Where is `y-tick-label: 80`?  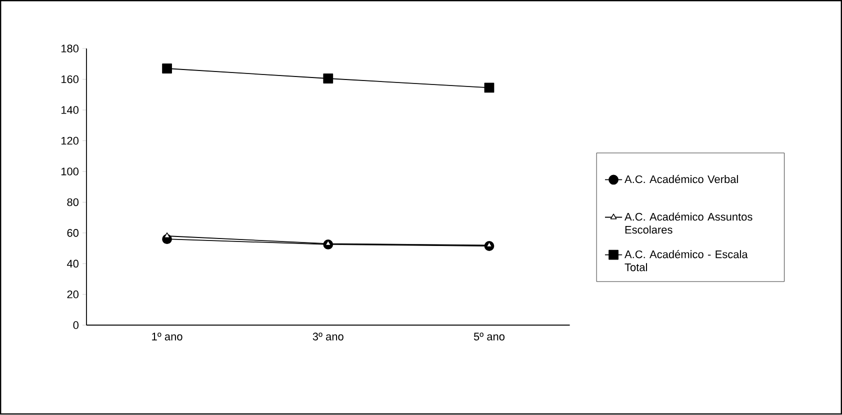 y-tick-label: 80 is located at coordinates (73, 202).